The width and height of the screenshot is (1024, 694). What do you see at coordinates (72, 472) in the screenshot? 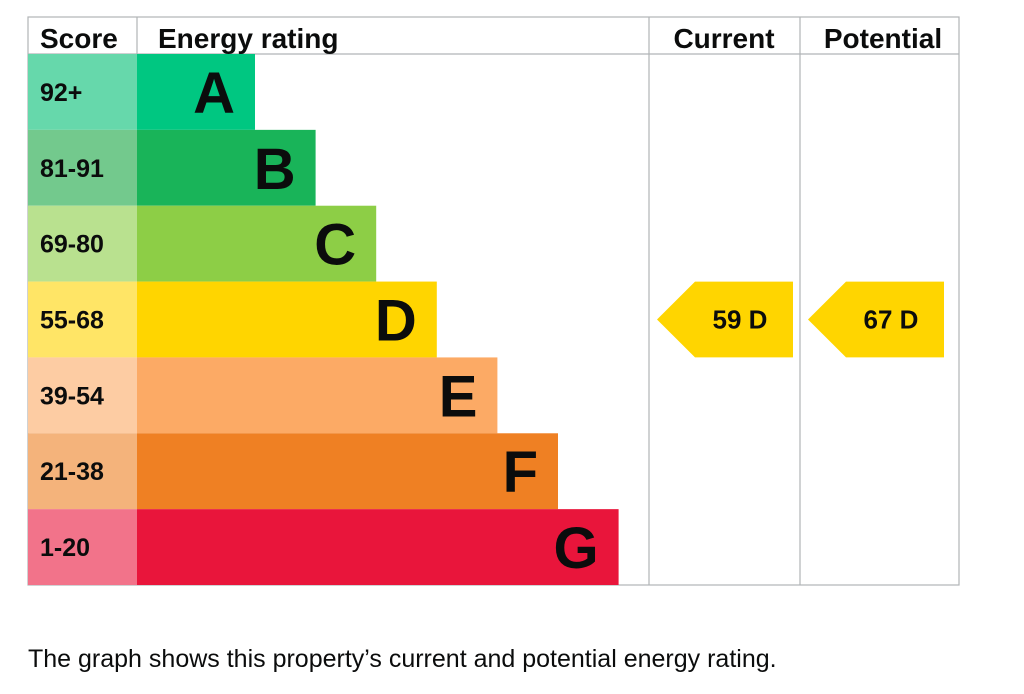
I see `score-range-f: 21-38` at bounding box center [72, 472].